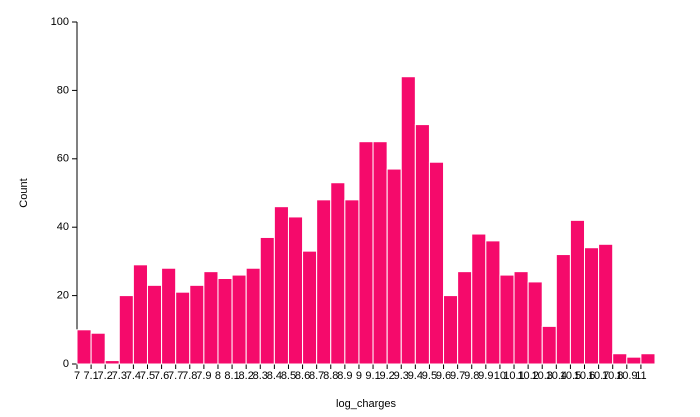 This screenshot has height=417, width=700. I want to click on y-axis-label: Count, so click(24, 192).